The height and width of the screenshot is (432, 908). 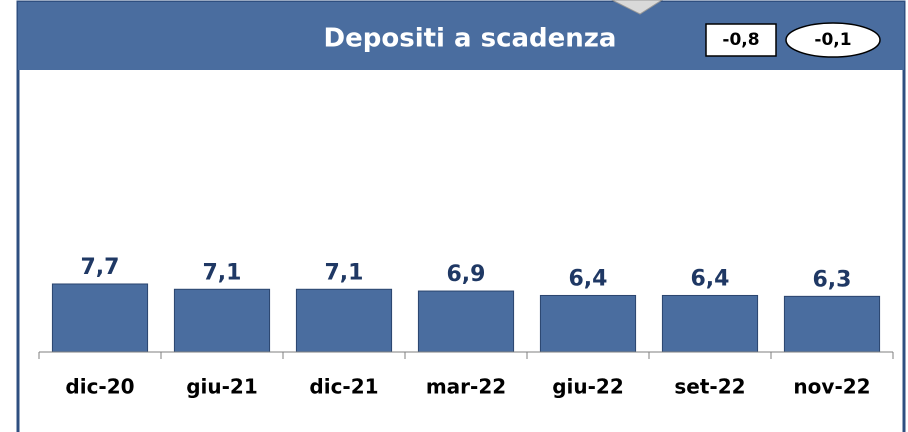 I want to click on annotation-box, so click(x=741, y=40).